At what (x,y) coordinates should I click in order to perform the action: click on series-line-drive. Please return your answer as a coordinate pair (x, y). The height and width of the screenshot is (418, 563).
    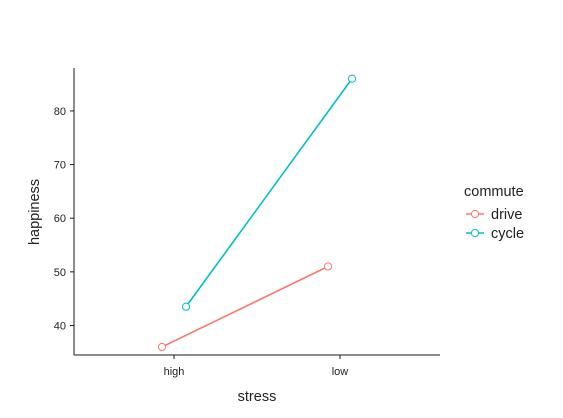
    Looking at the image, I should click on (245, 306).